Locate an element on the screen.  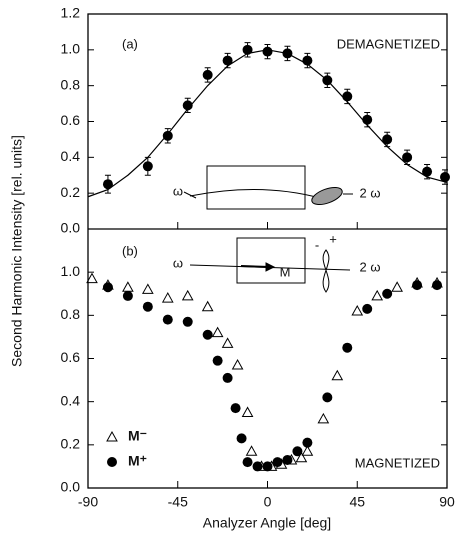
annotation: (a) is located at coordinates (130, 43).